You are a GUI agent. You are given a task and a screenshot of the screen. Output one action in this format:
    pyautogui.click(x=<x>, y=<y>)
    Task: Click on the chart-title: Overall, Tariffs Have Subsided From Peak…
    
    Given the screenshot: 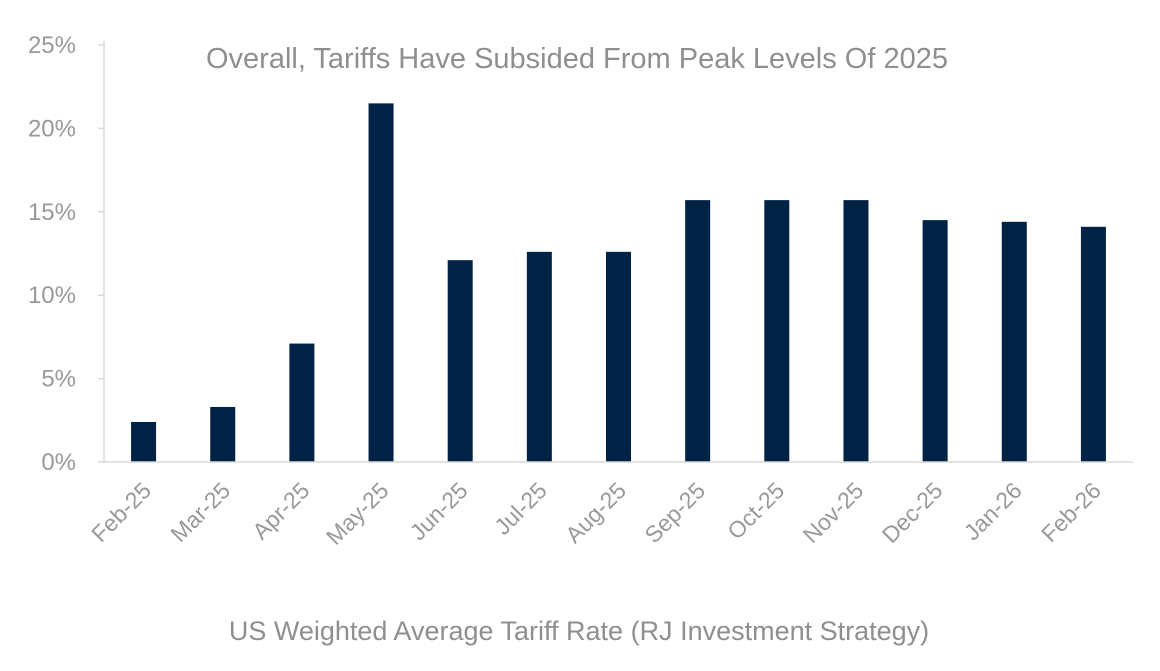 What is the action you would take?
    pyautogui.click(x=577, y=59)
    